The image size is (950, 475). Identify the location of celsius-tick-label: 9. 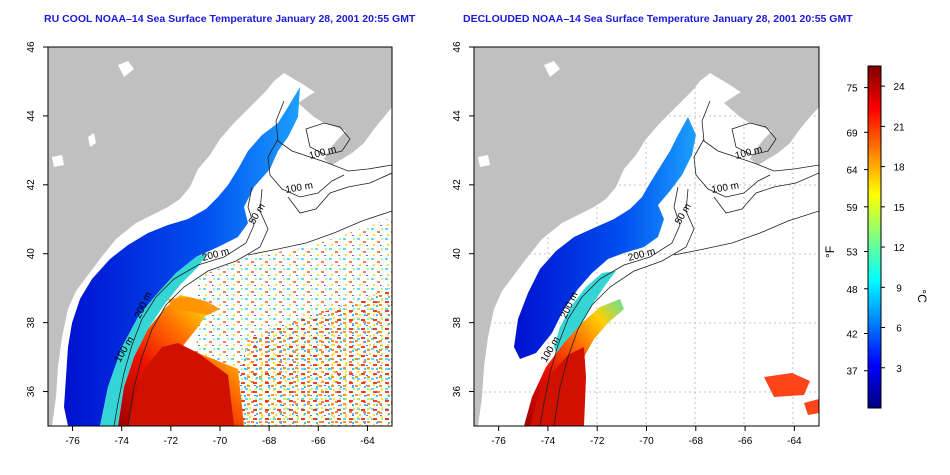
(899, 288).